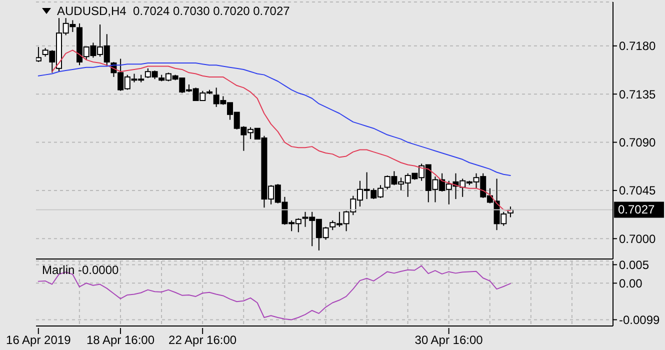  What do you see at coordinates (39, 340) in the screenshot?
I see `x-tick-label: 16 Apr 2019` at bounding box center [39, 340].